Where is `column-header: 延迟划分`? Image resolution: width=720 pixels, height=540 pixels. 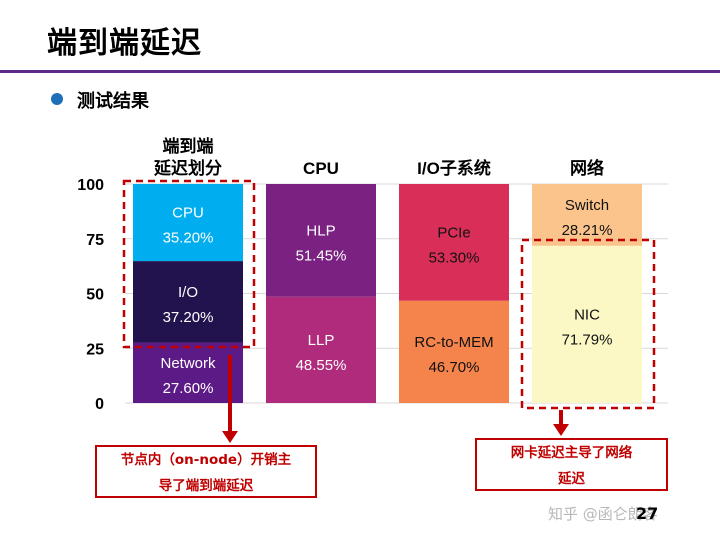 column-header: 延迟划分 is located at coordinates (187, 168).